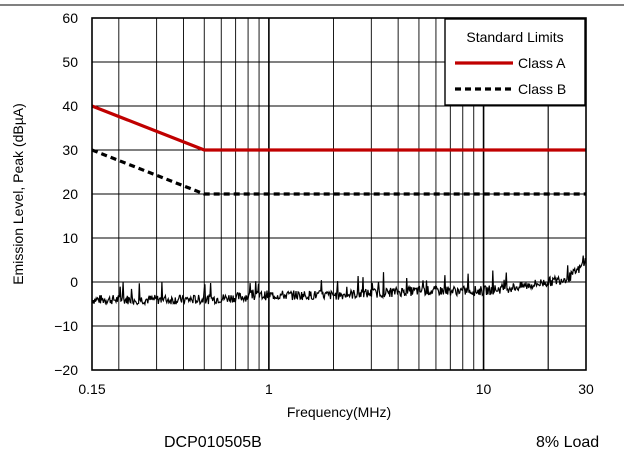  I want to click on x-tick-label: 1, so click(269, 389).